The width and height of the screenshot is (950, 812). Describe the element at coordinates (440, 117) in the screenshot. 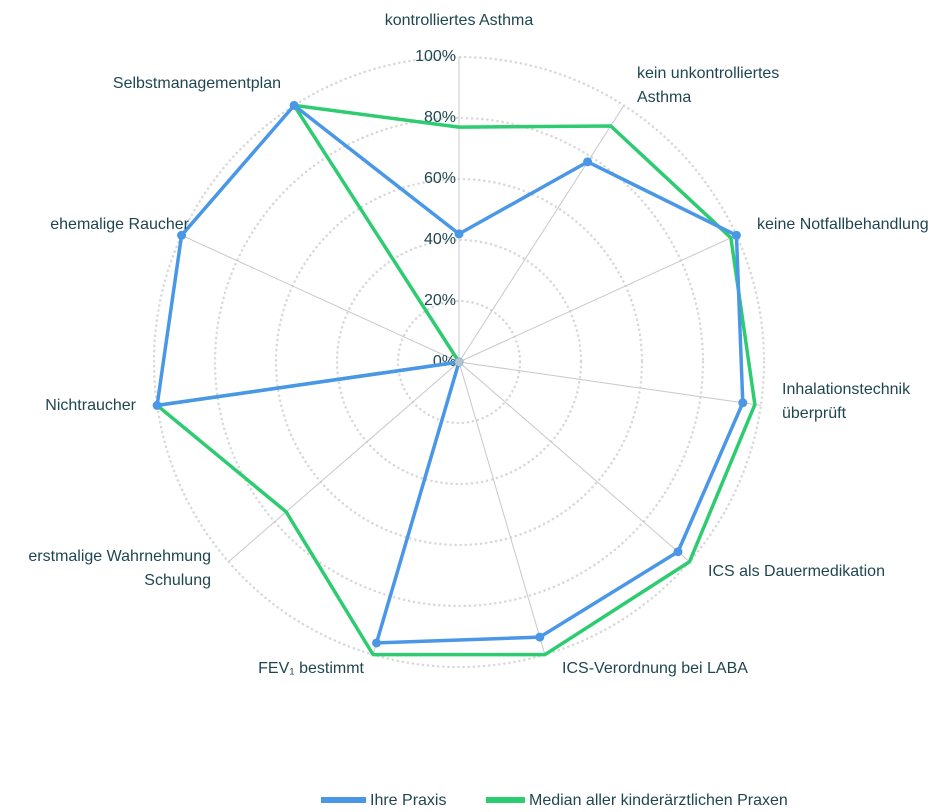

I see `y-tick-label: 80%` at that location.